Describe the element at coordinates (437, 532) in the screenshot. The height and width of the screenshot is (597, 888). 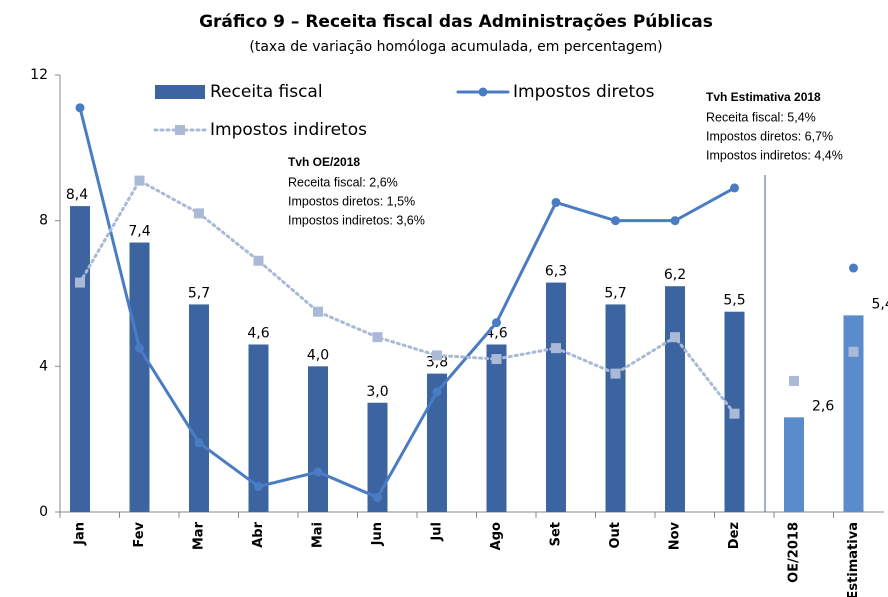
I see `x-tick-label: Jul` at that location.